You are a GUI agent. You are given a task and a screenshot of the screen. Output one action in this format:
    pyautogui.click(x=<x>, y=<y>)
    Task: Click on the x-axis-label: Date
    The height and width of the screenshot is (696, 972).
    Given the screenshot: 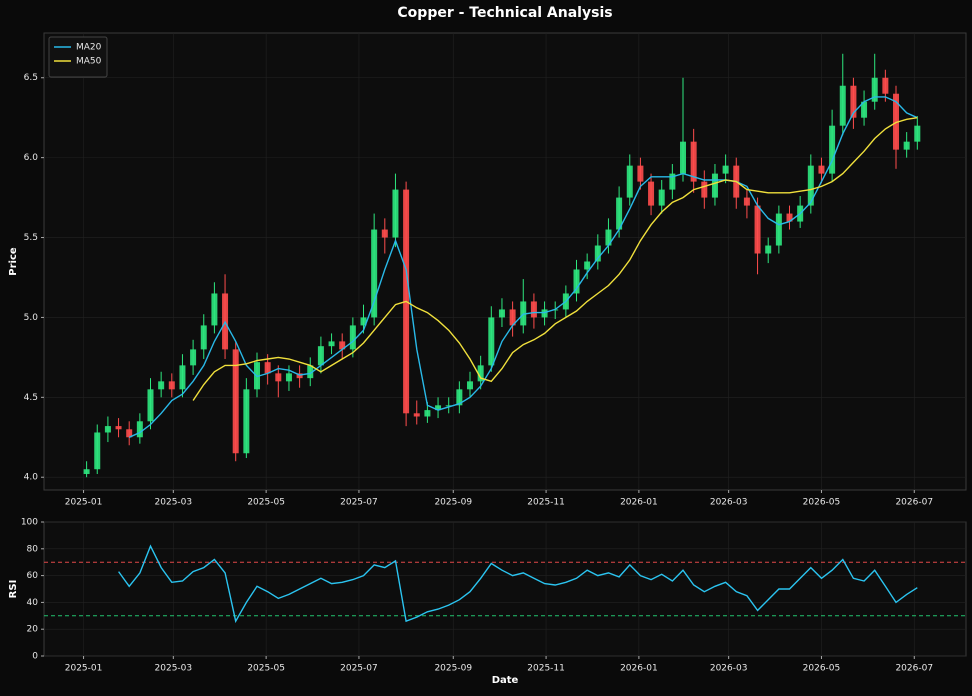 What is the action you would take?
    pyautogui.click(x=505, y=680)
    